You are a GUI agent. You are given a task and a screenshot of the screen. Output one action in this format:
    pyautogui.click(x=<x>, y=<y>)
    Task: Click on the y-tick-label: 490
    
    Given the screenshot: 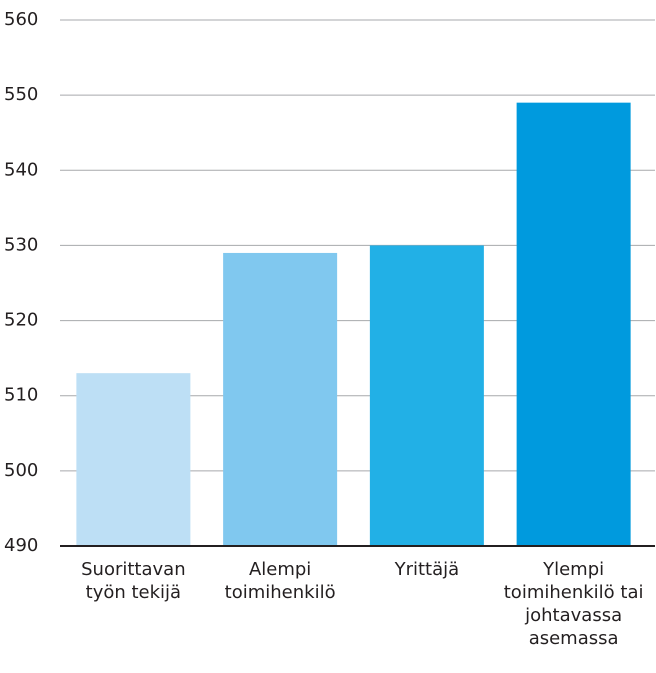 What is the action you would take?
    pyautogui.click(x=21, y=545)
    